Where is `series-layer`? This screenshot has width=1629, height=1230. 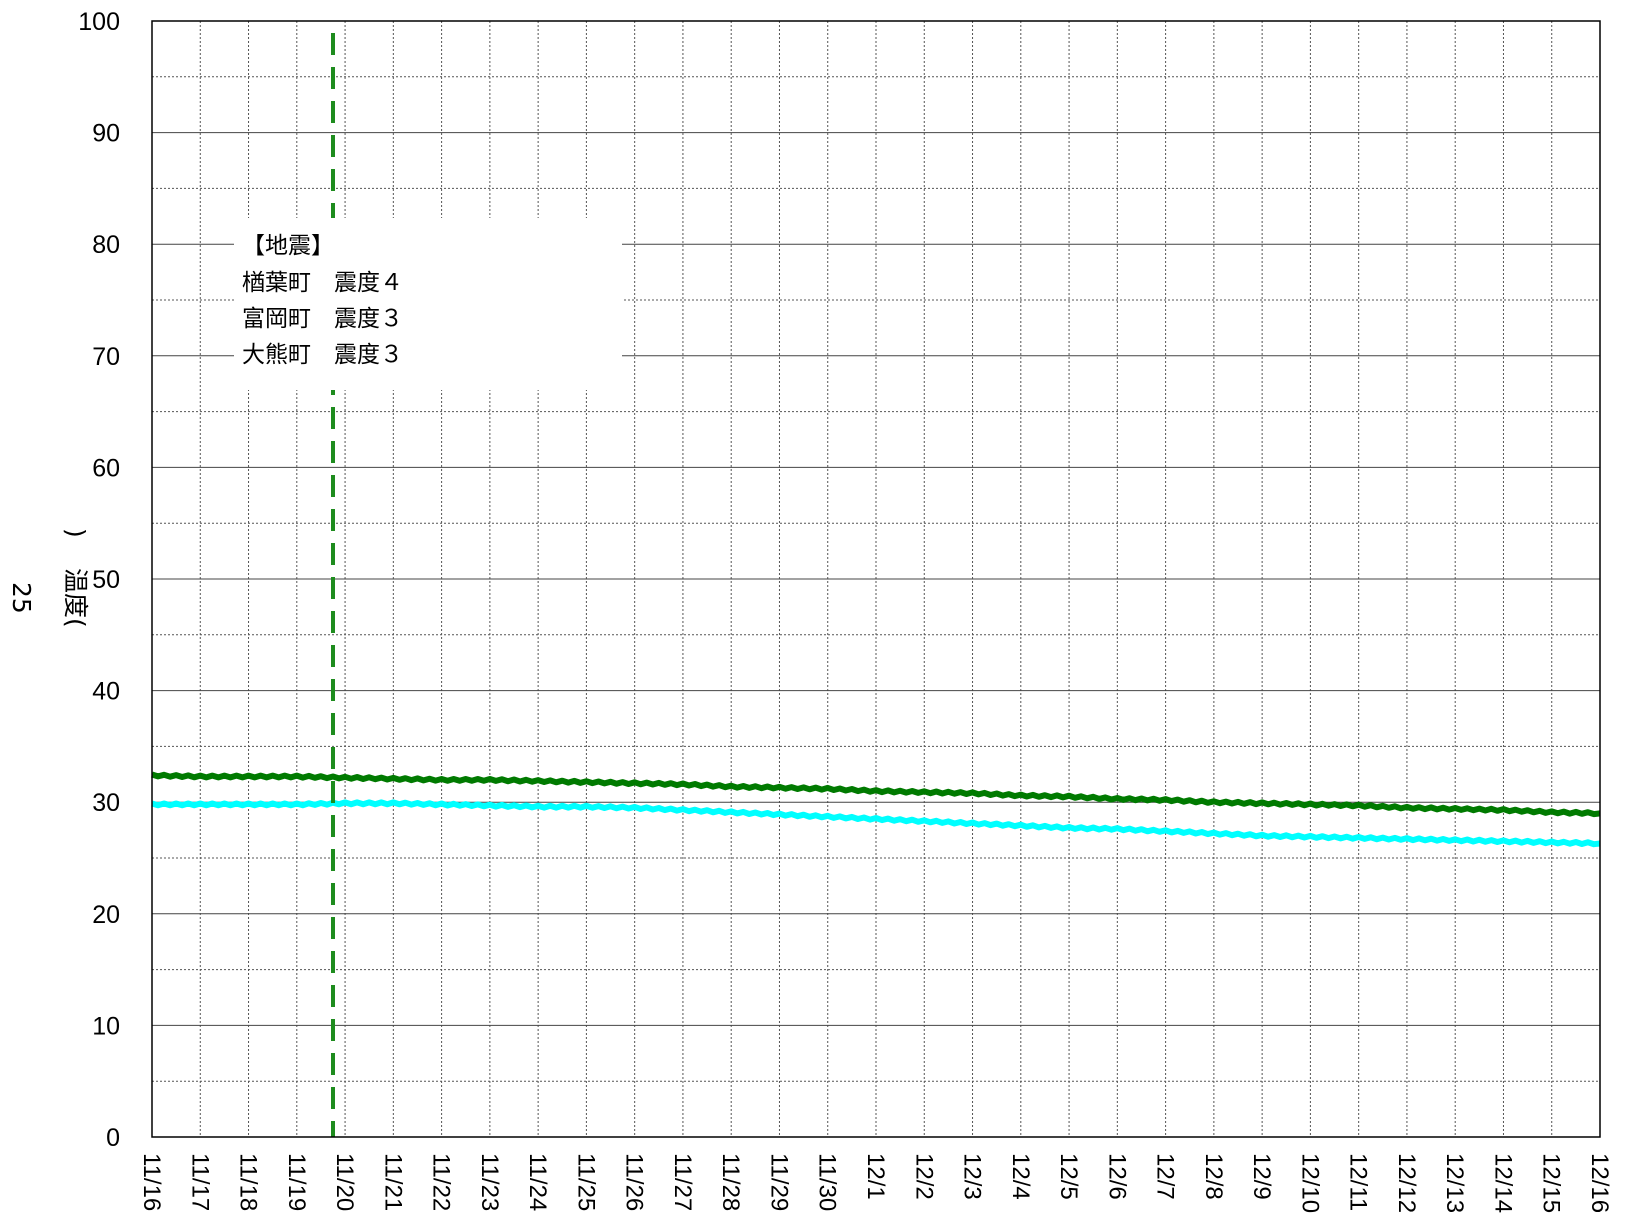
series-layer is located at coordinates (876, 809).